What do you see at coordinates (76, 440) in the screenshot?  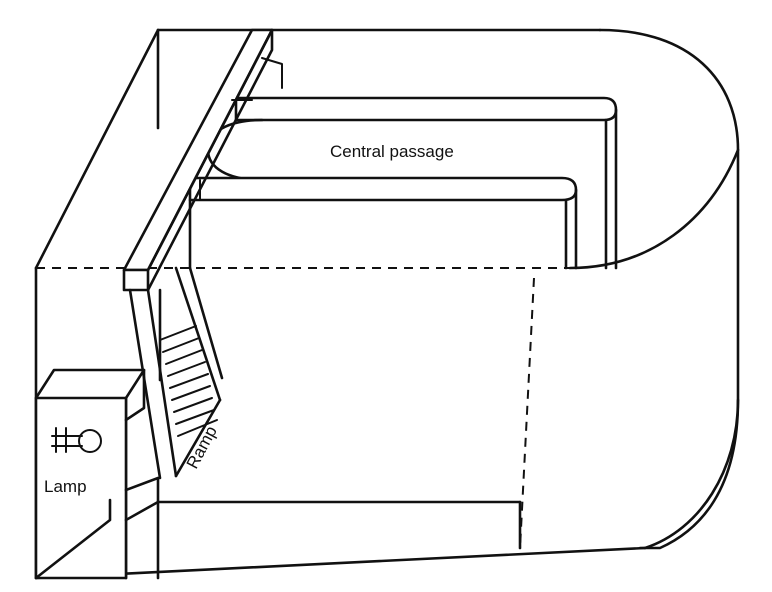 I see `lamp-icon` at bounding box center [76, 440].